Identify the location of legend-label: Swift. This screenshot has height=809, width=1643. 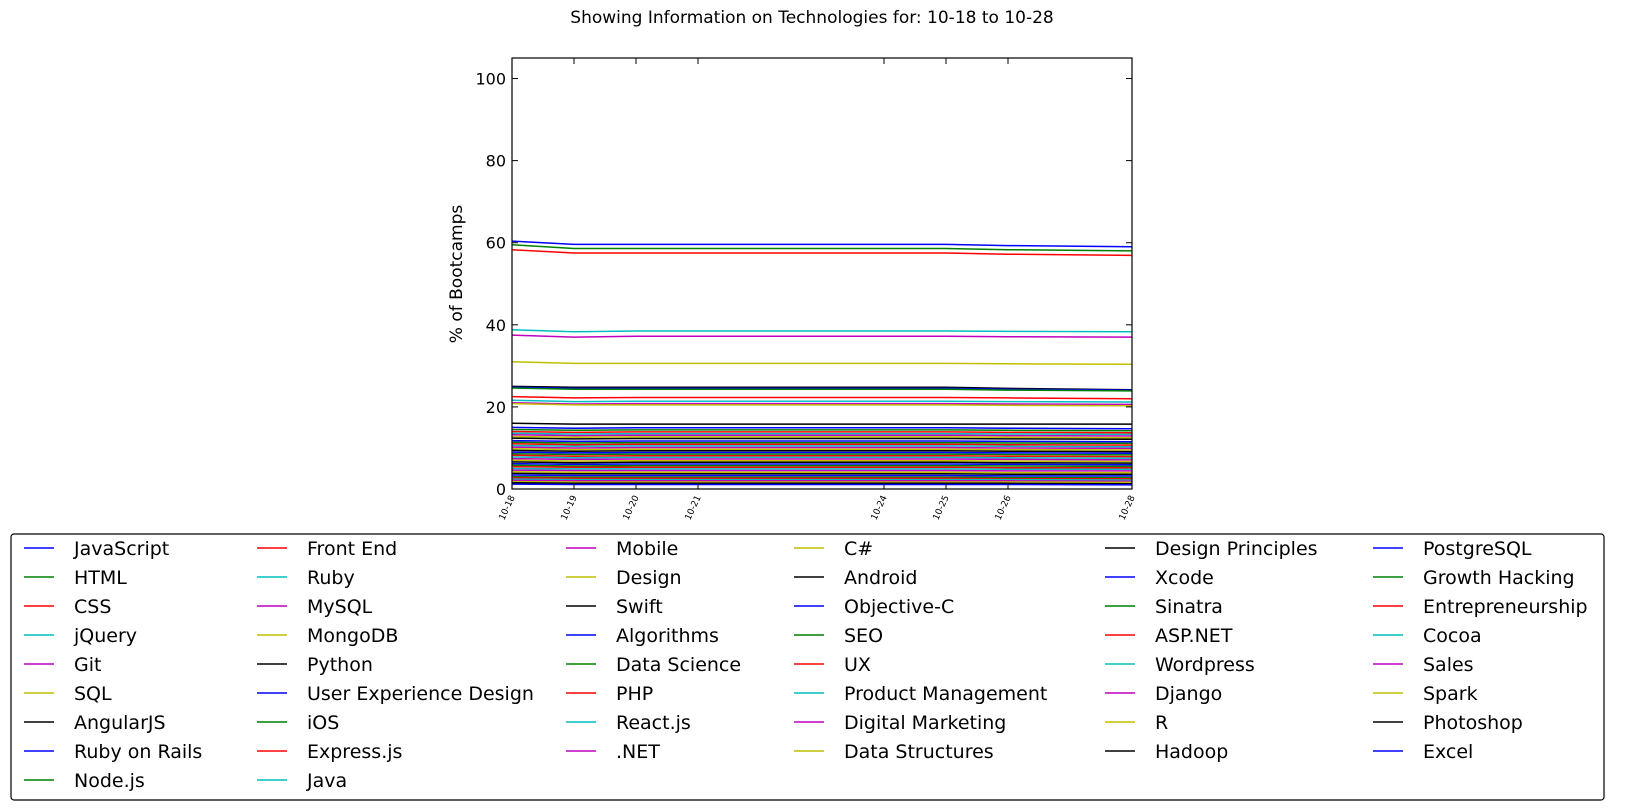
(639, 607).